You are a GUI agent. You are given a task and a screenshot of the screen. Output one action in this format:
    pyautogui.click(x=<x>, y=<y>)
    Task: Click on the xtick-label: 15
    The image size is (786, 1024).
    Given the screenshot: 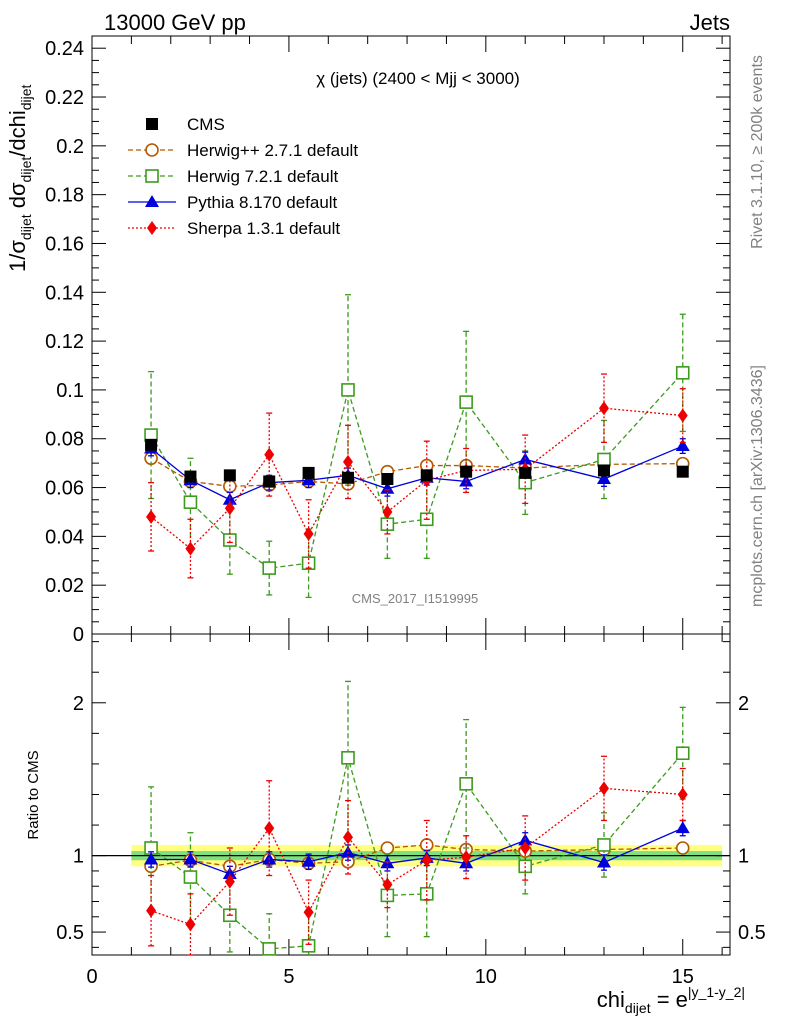 What is the action you would take?
    pyautogui.click(x=683, y=977)
    